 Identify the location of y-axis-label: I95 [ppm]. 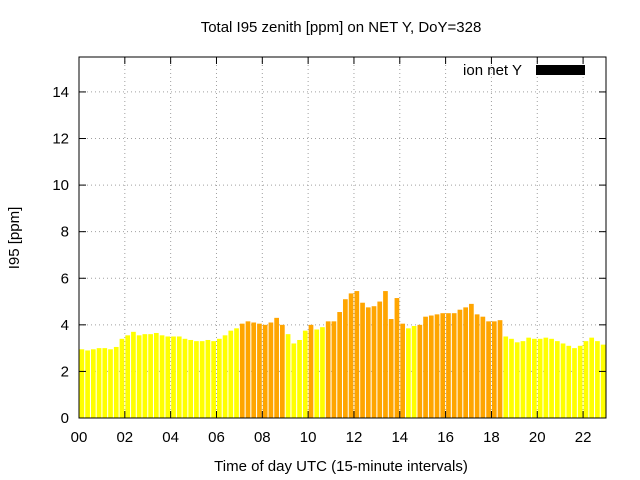
(14, 238).